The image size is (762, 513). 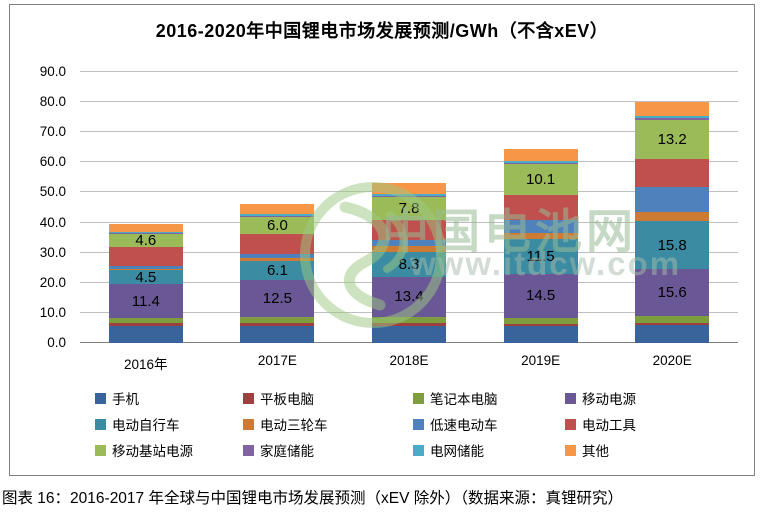 I want to click on y-axis-tick-label: 30.0, so click(x=52, y=252).